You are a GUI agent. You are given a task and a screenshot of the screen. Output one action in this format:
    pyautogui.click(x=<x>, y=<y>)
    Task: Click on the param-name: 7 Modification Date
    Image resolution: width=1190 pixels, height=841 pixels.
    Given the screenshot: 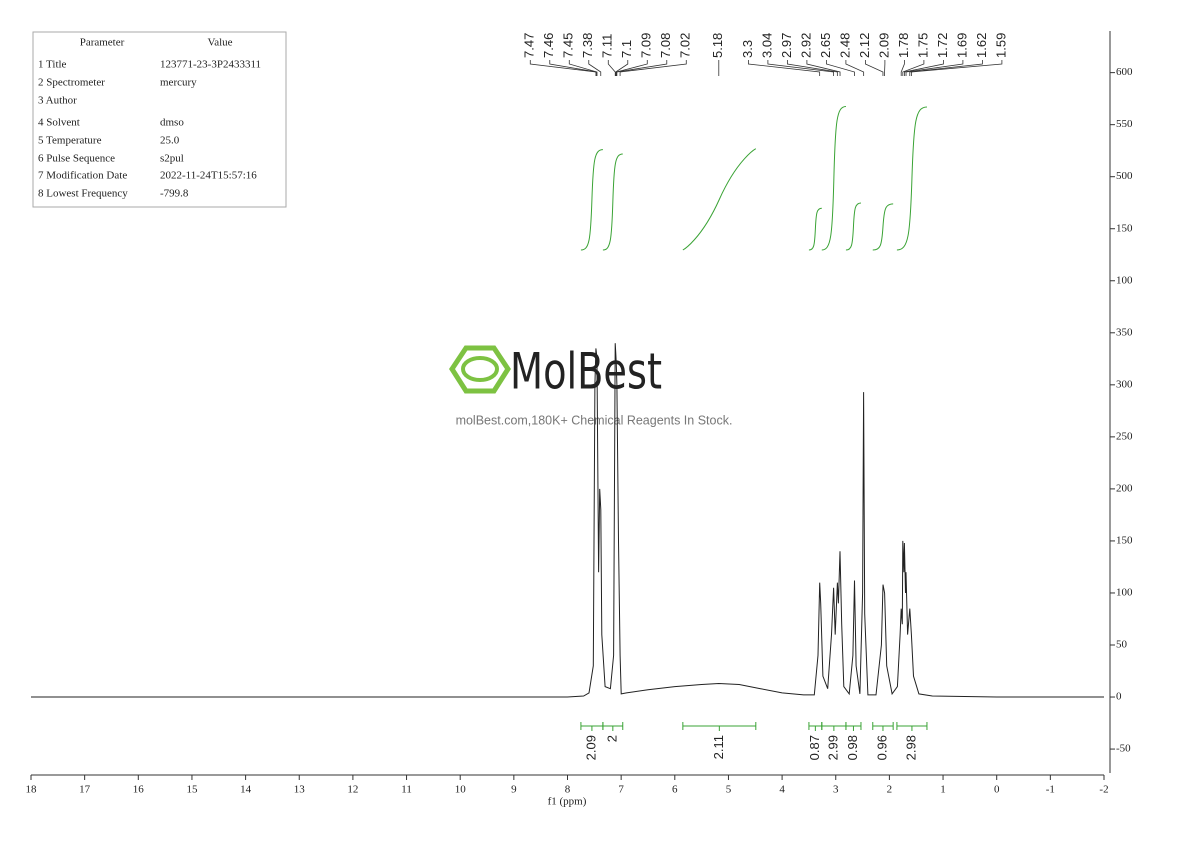 What is the action you would take?
    pyautogui.click(x=82, y=176)
    